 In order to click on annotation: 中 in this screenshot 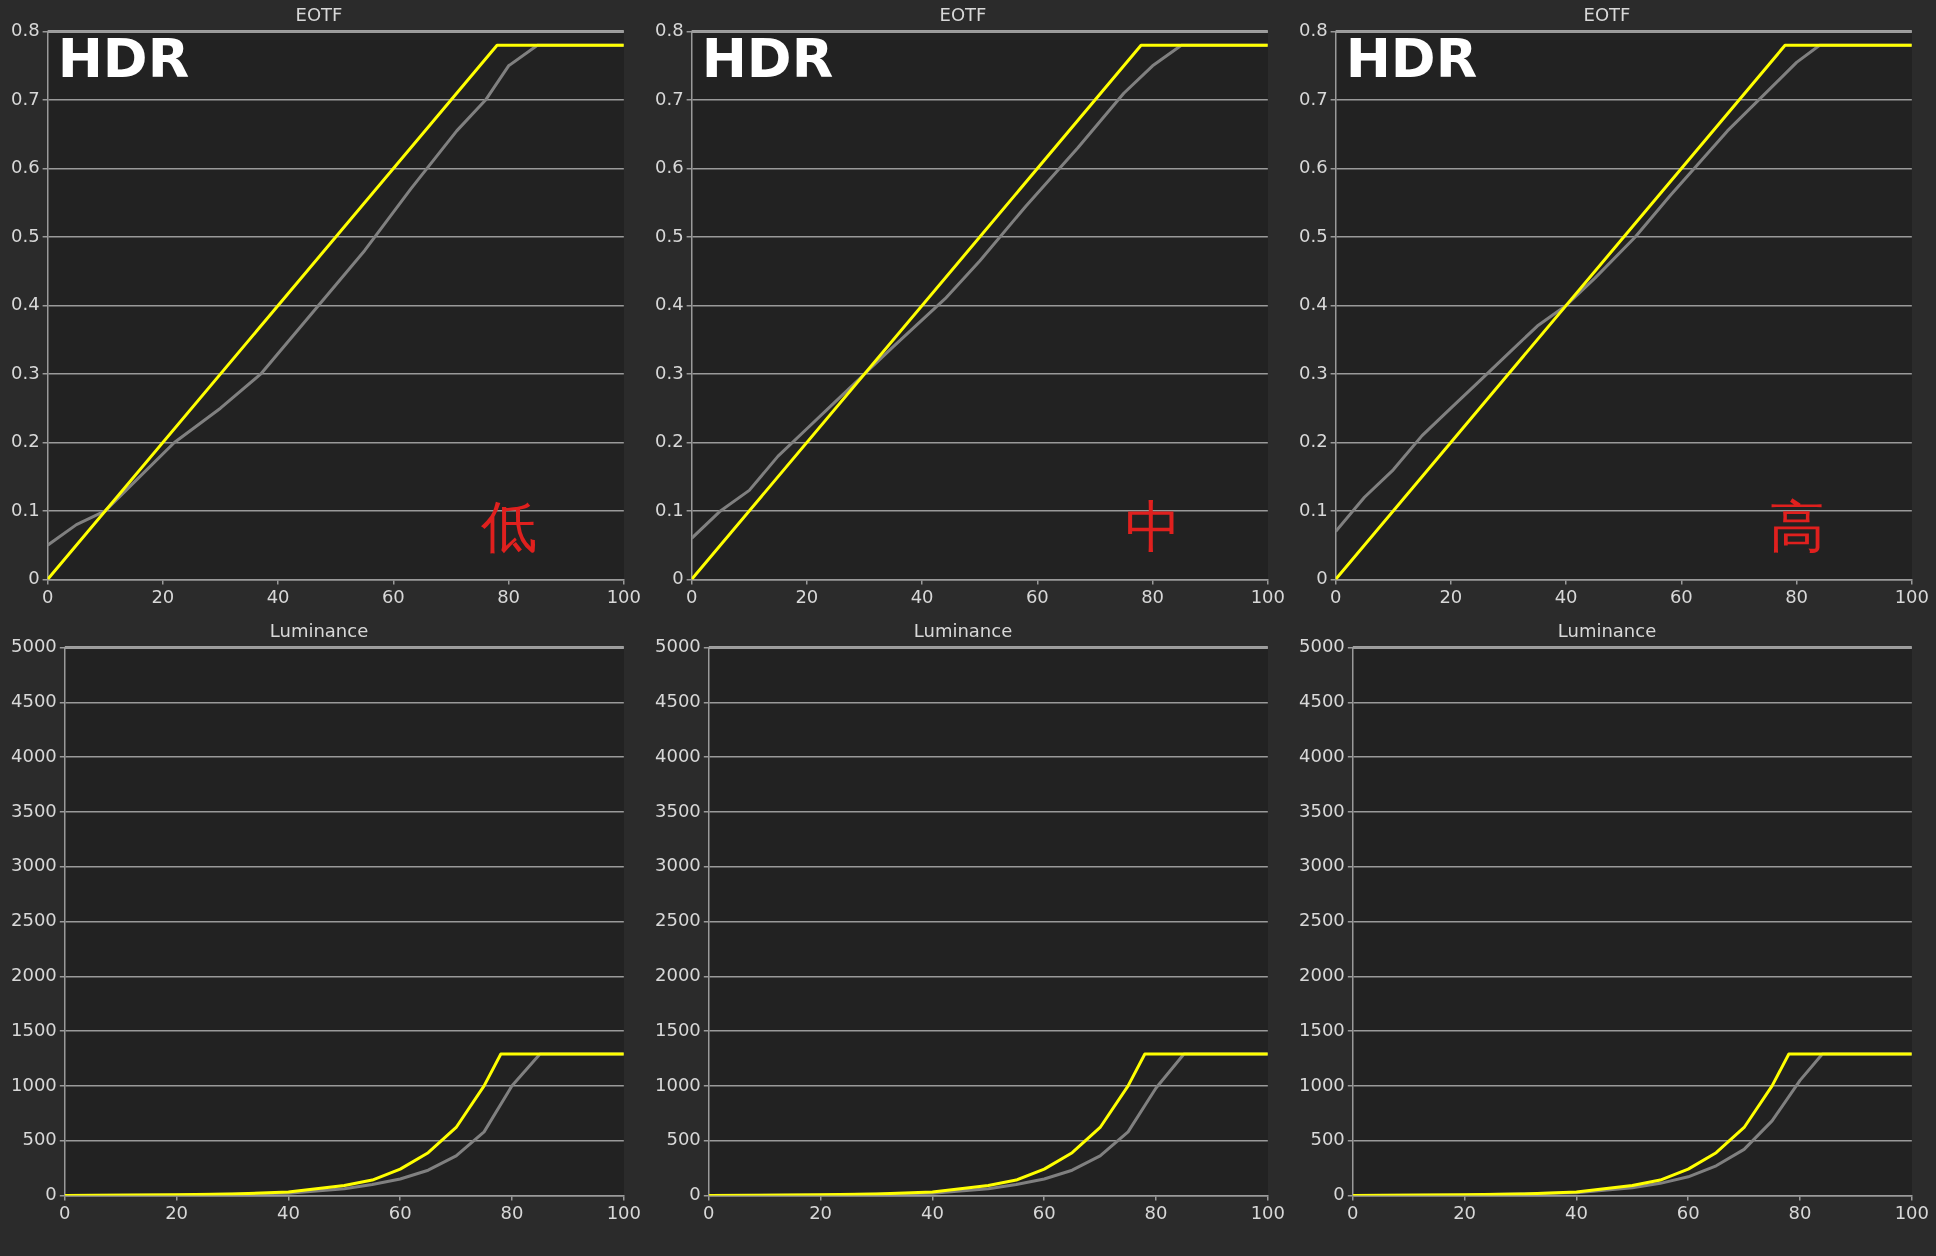, I will do `click(1152, 526)`.